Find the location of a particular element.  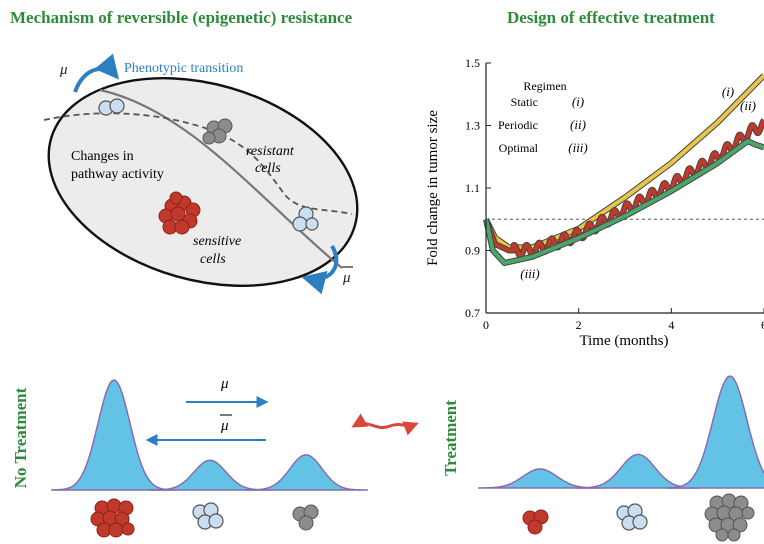

reverse-mu-bar-label: μ is located at coordinates (224, 426).